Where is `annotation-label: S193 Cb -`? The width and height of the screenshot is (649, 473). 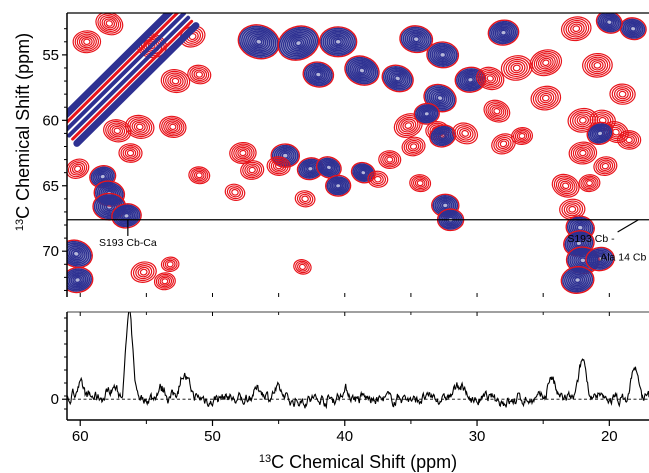 annotation-label: S193 Cb - is located at coordinates (591, 239).